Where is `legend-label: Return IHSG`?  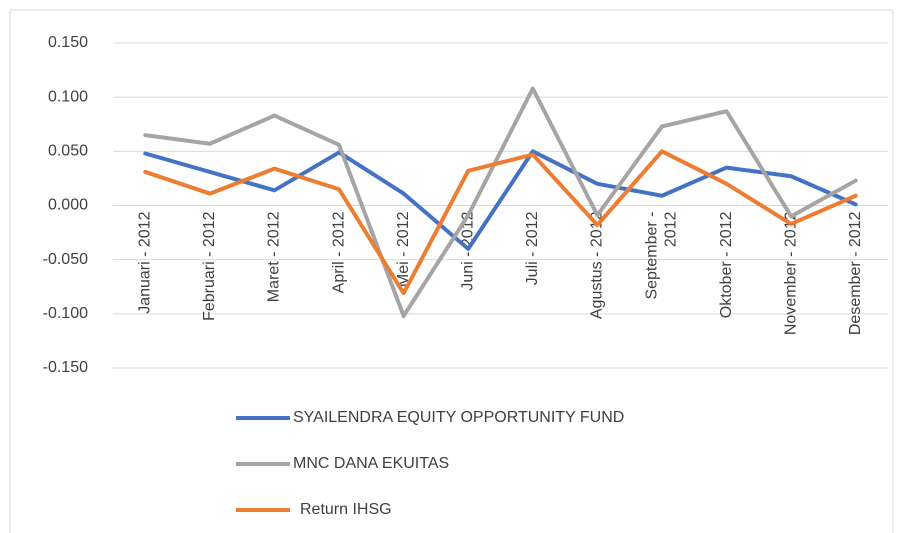
legend-label: Return IHSG is located at coordinates (346, 509).